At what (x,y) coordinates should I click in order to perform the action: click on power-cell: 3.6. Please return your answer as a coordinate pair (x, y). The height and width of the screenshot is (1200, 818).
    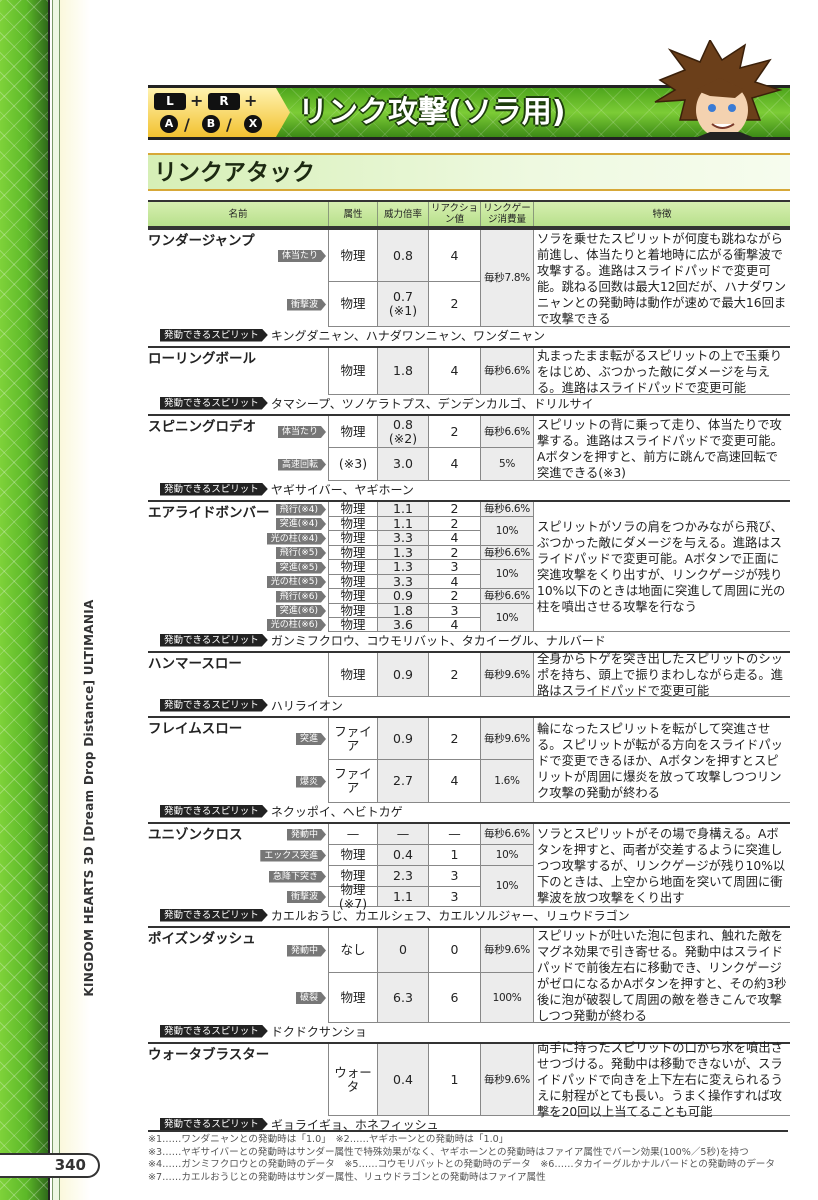
    Looking at the image, I should click on (402, 624).